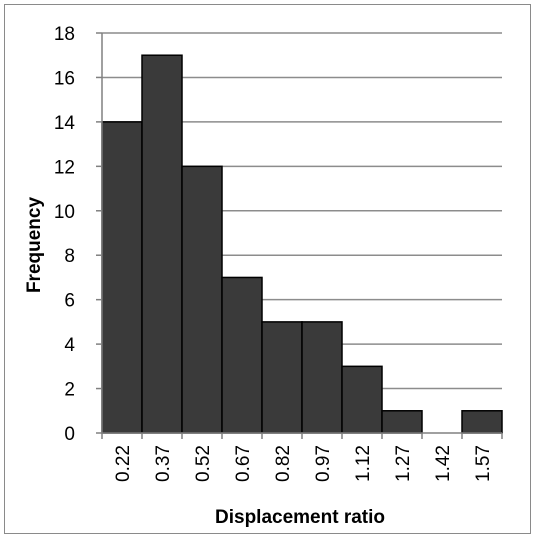 This screenshot has height=540, width=537. What do you see at coordinates (69, 345) in the screenshot?
I see `y-tick-label: 4` at bounding box center [69, 345].